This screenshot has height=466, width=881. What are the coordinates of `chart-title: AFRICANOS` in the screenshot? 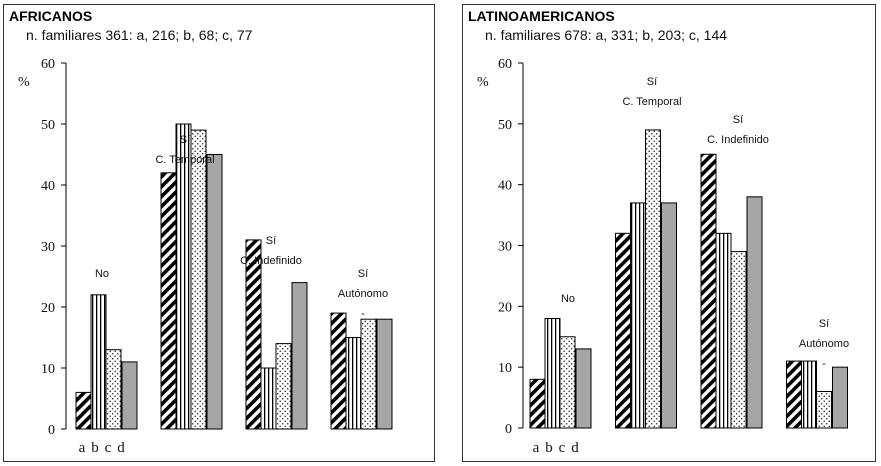 It's located at (51, 16).